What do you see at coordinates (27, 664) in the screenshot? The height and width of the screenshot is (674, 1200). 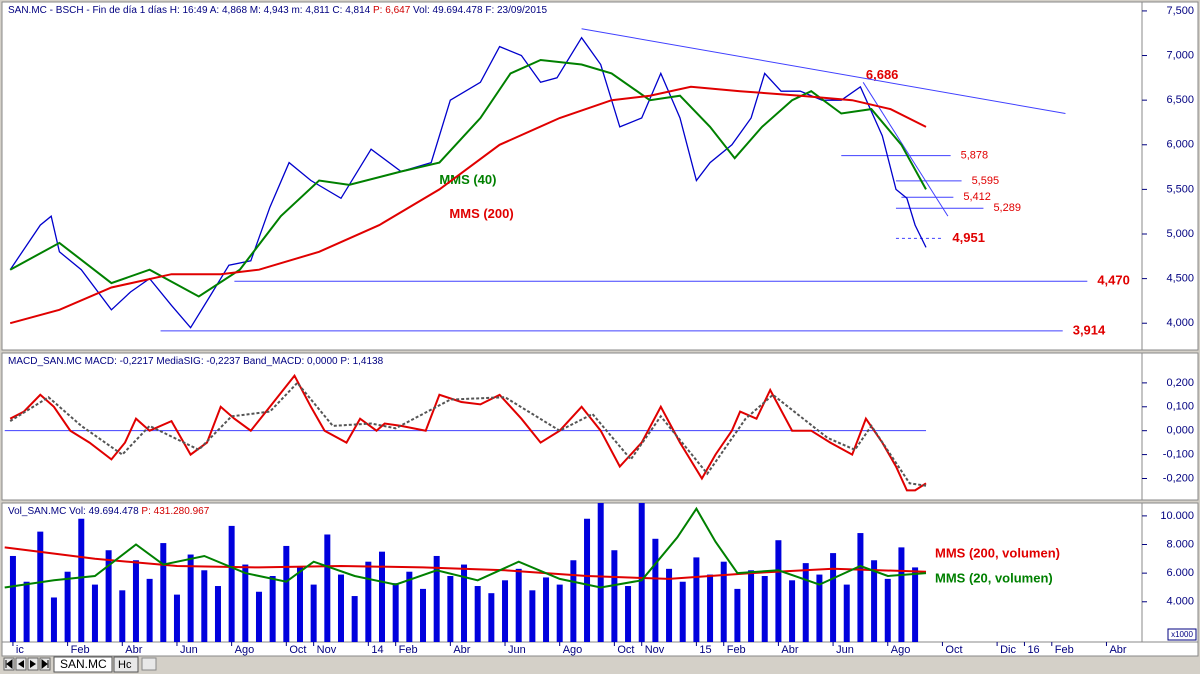 I see `nav-buttons` at bounding box center [27, 664].